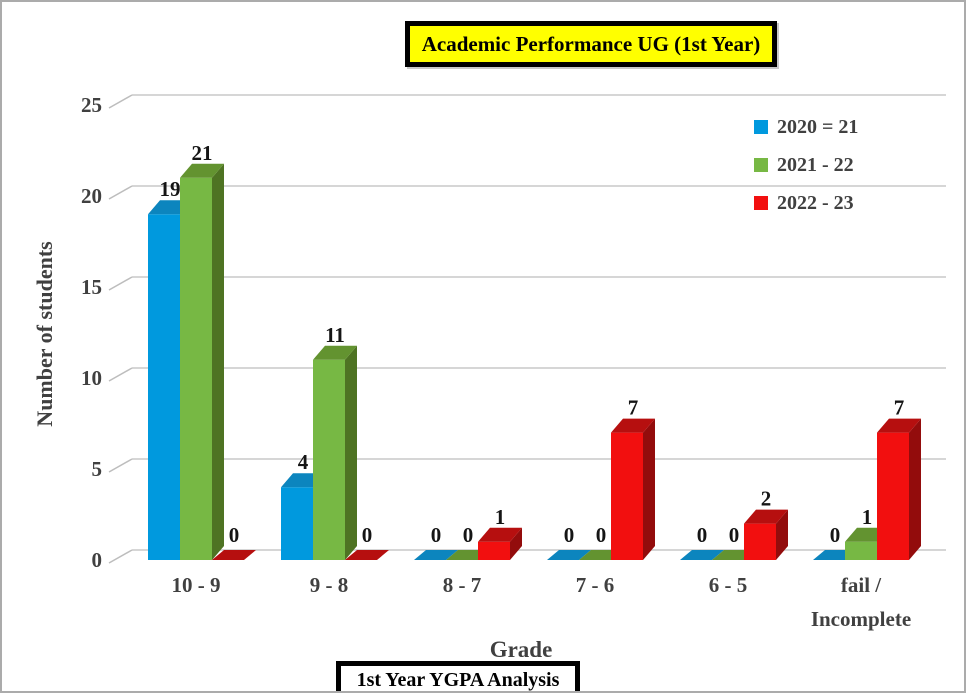 The width and height of the screenshot is (966, 693). I want to click on y-tick-label: 15, so click(91, 287).